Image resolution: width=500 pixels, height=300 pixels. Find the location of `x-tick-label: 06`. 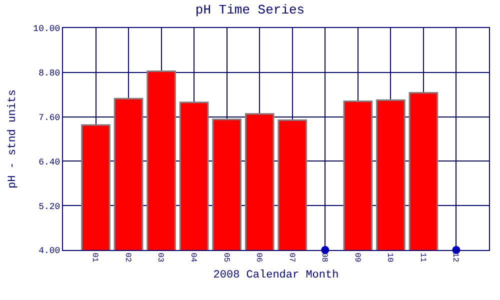

x-tick-label: 06 is located at coordinates (259, 257).